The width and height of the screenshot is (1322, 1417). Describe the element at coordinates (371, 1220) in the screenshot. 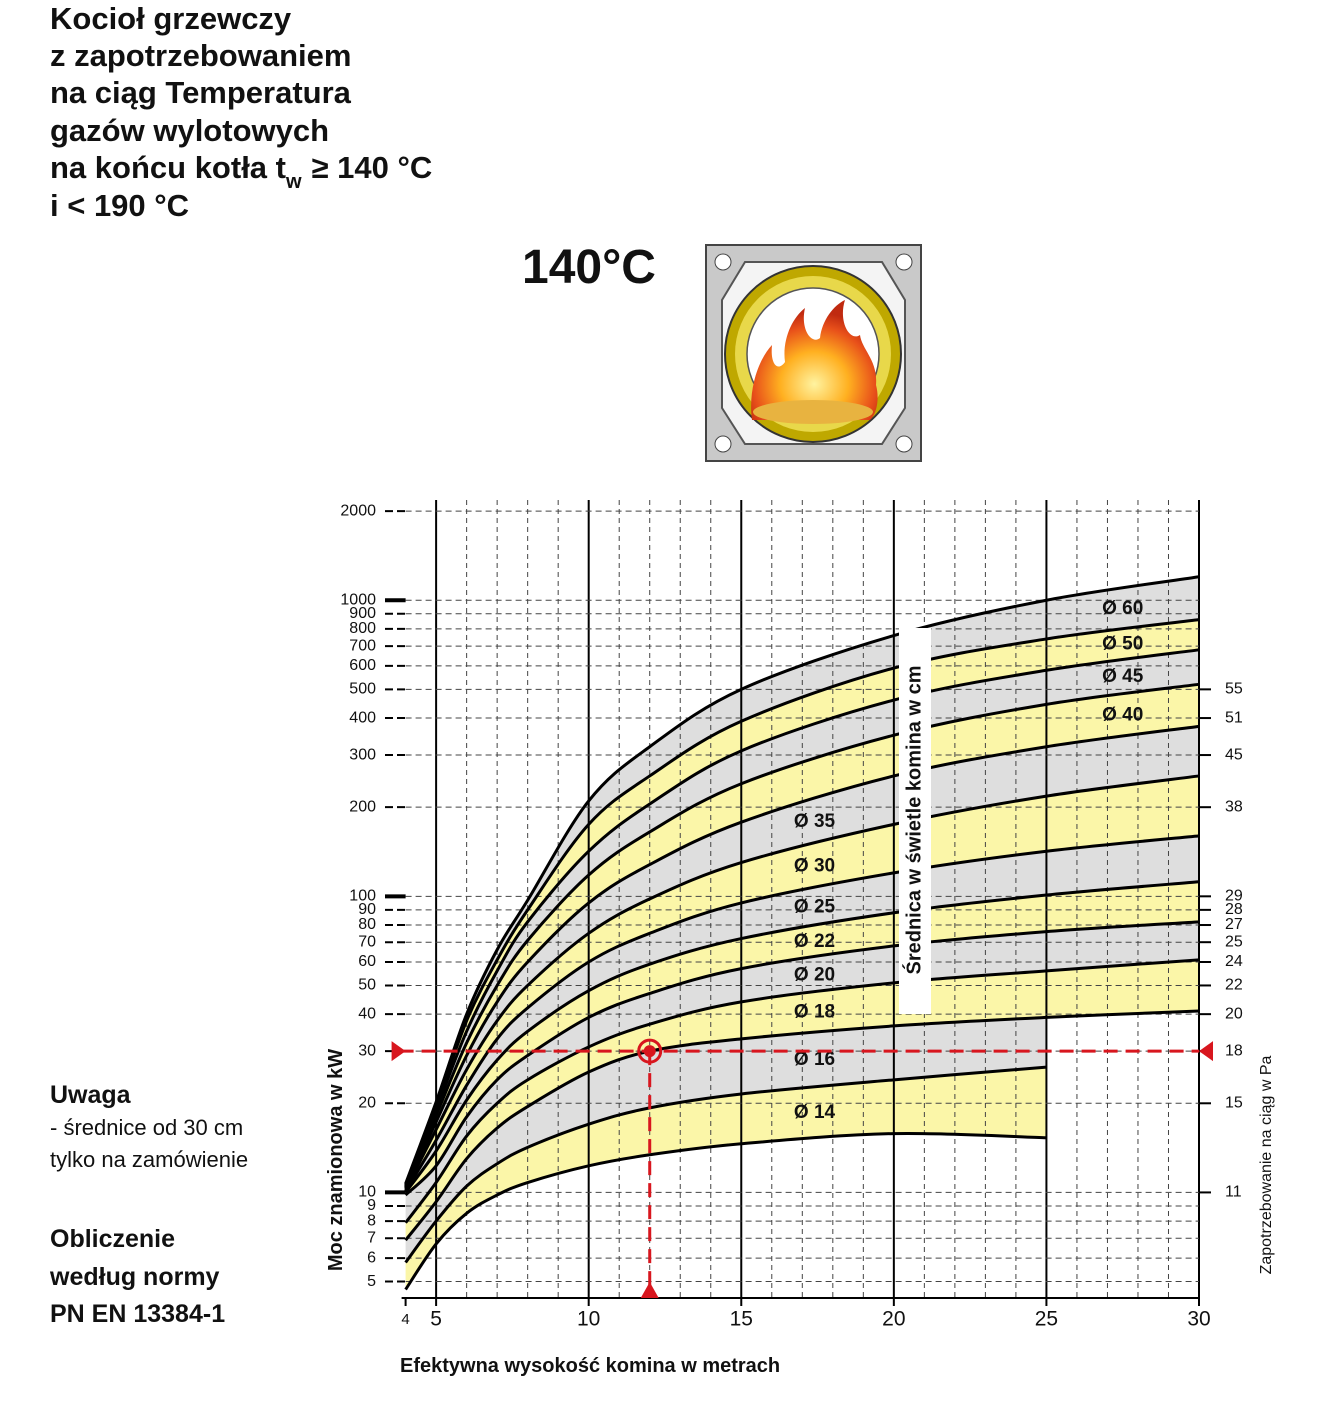

I see `y-tick-label: 8` at that location.